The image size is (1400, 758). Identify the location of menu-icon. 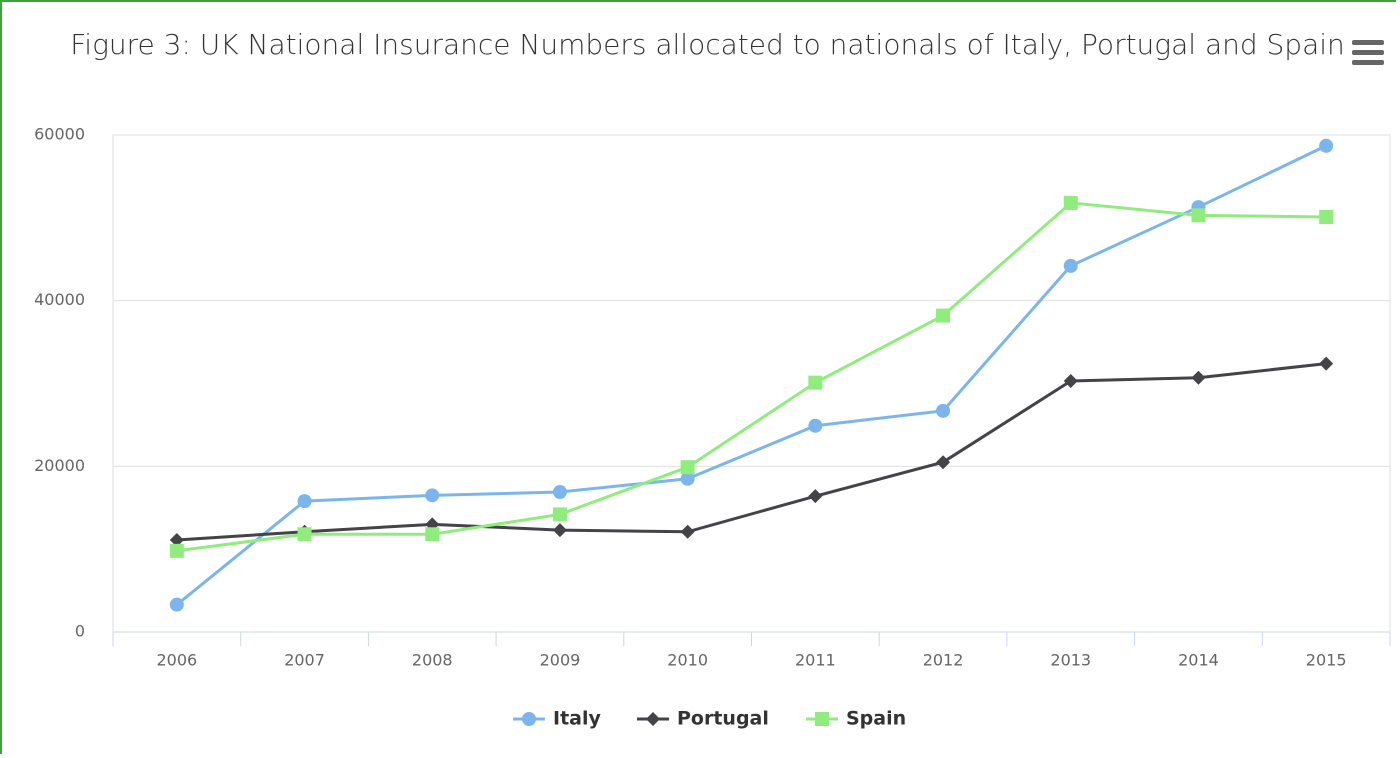
(1368, 52).